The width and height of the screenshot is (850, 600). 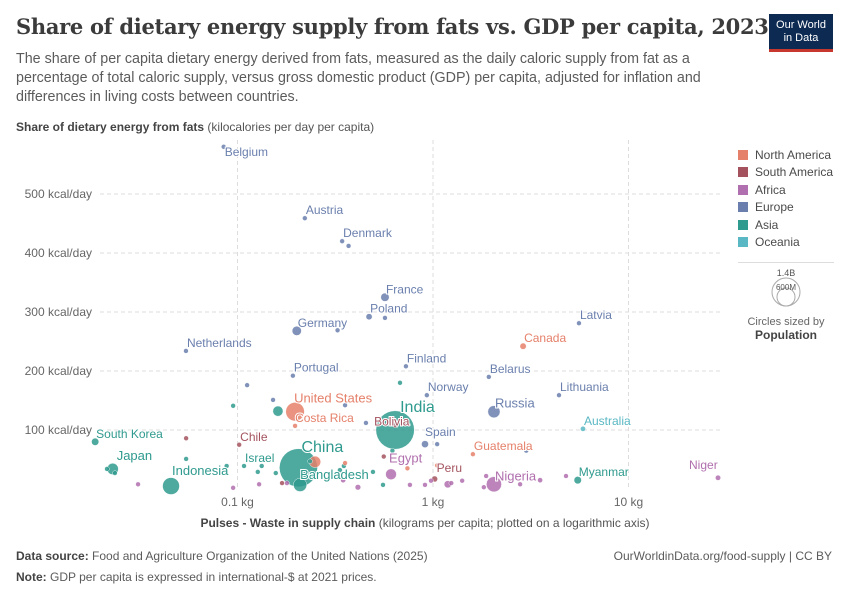 What do you see at coordinates (433, 502) in the screenshot?
I see `x-tick-label: 1 kg` at bounding box center [433, 502].